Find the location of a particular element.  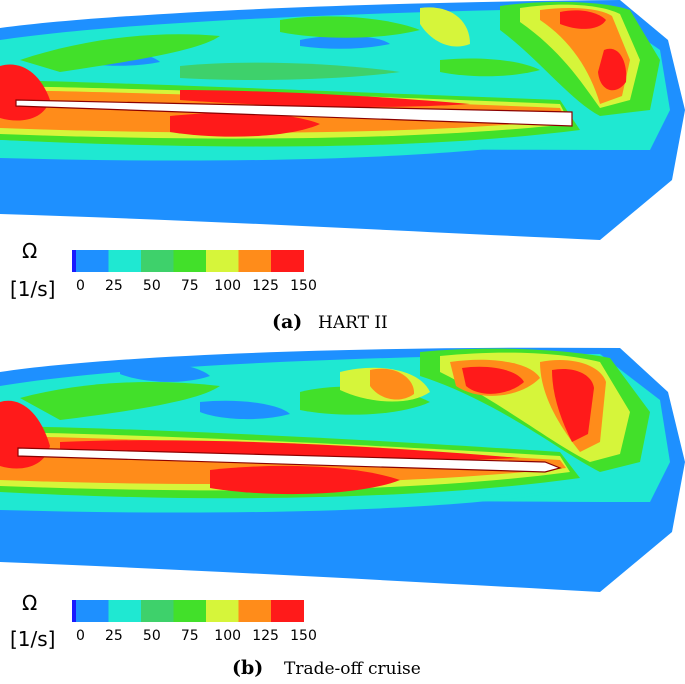

caption-text-b: Trade-off cruise is located at coordinates (352, 669).